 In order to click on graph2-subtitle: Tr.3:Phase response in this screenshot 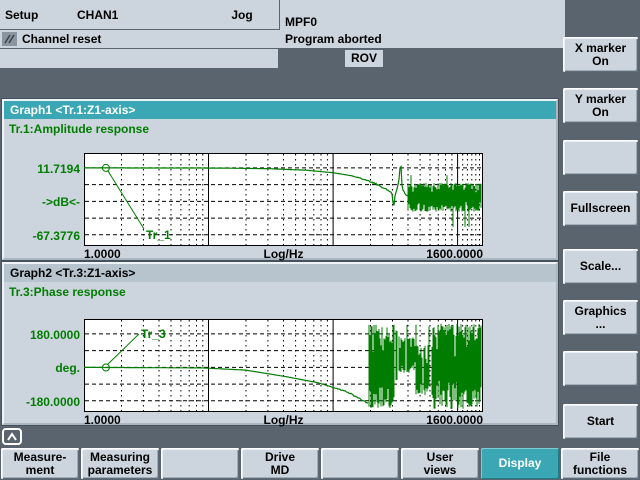, I will do `click(67, 292)`.